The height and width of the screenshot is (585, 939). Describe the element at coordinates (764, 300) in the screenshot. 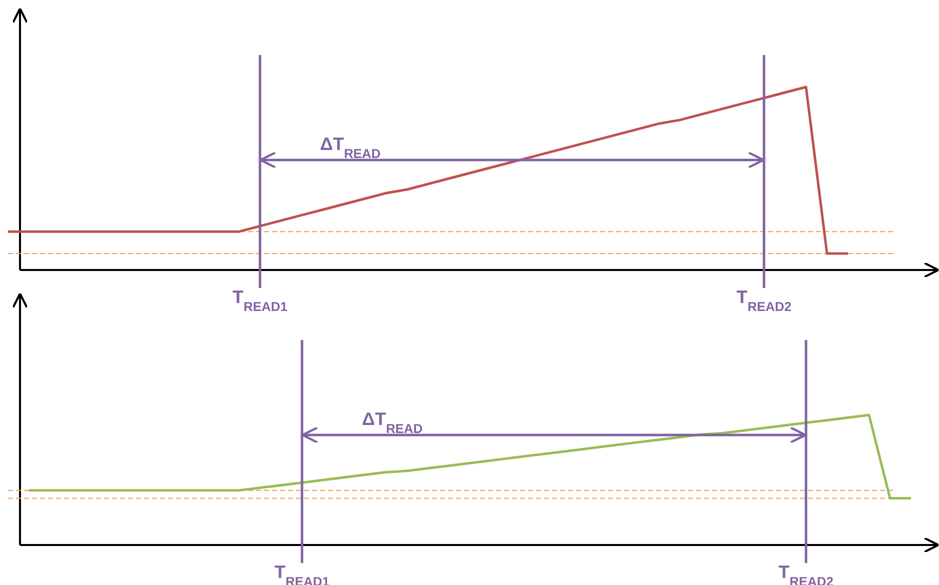

I see `x-tick-label: T$_{READ2}$` at that location.